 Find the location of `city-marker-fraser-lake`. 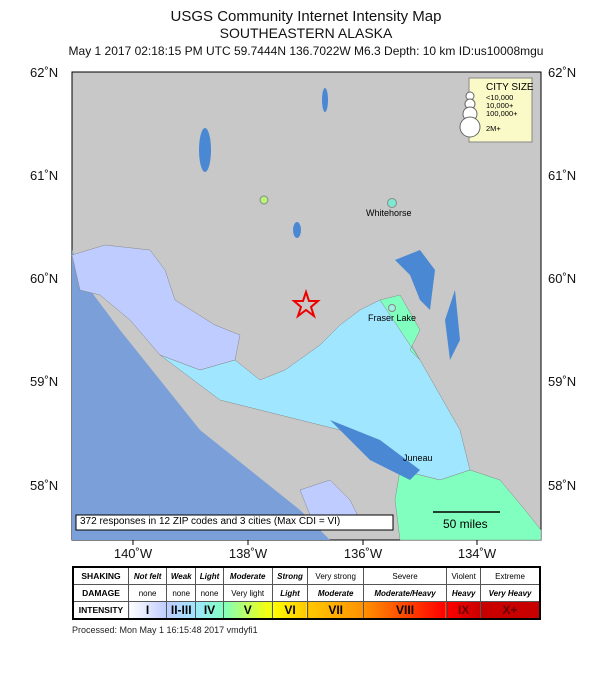

city-marker-fraser-lake is located at coordinates (392, 308).